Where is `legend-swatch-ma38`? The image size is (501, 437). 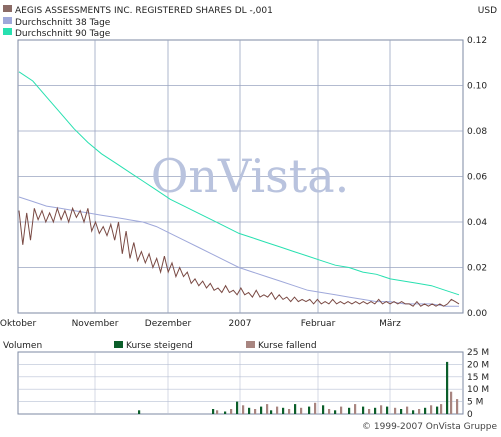 legend-swatch-ma38 is located at coordinates (7, 20).